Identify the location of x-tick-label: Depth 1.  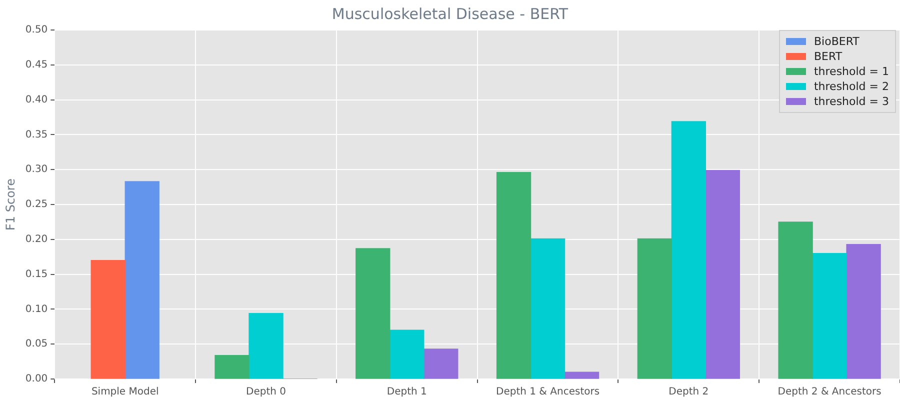
(406, 392).